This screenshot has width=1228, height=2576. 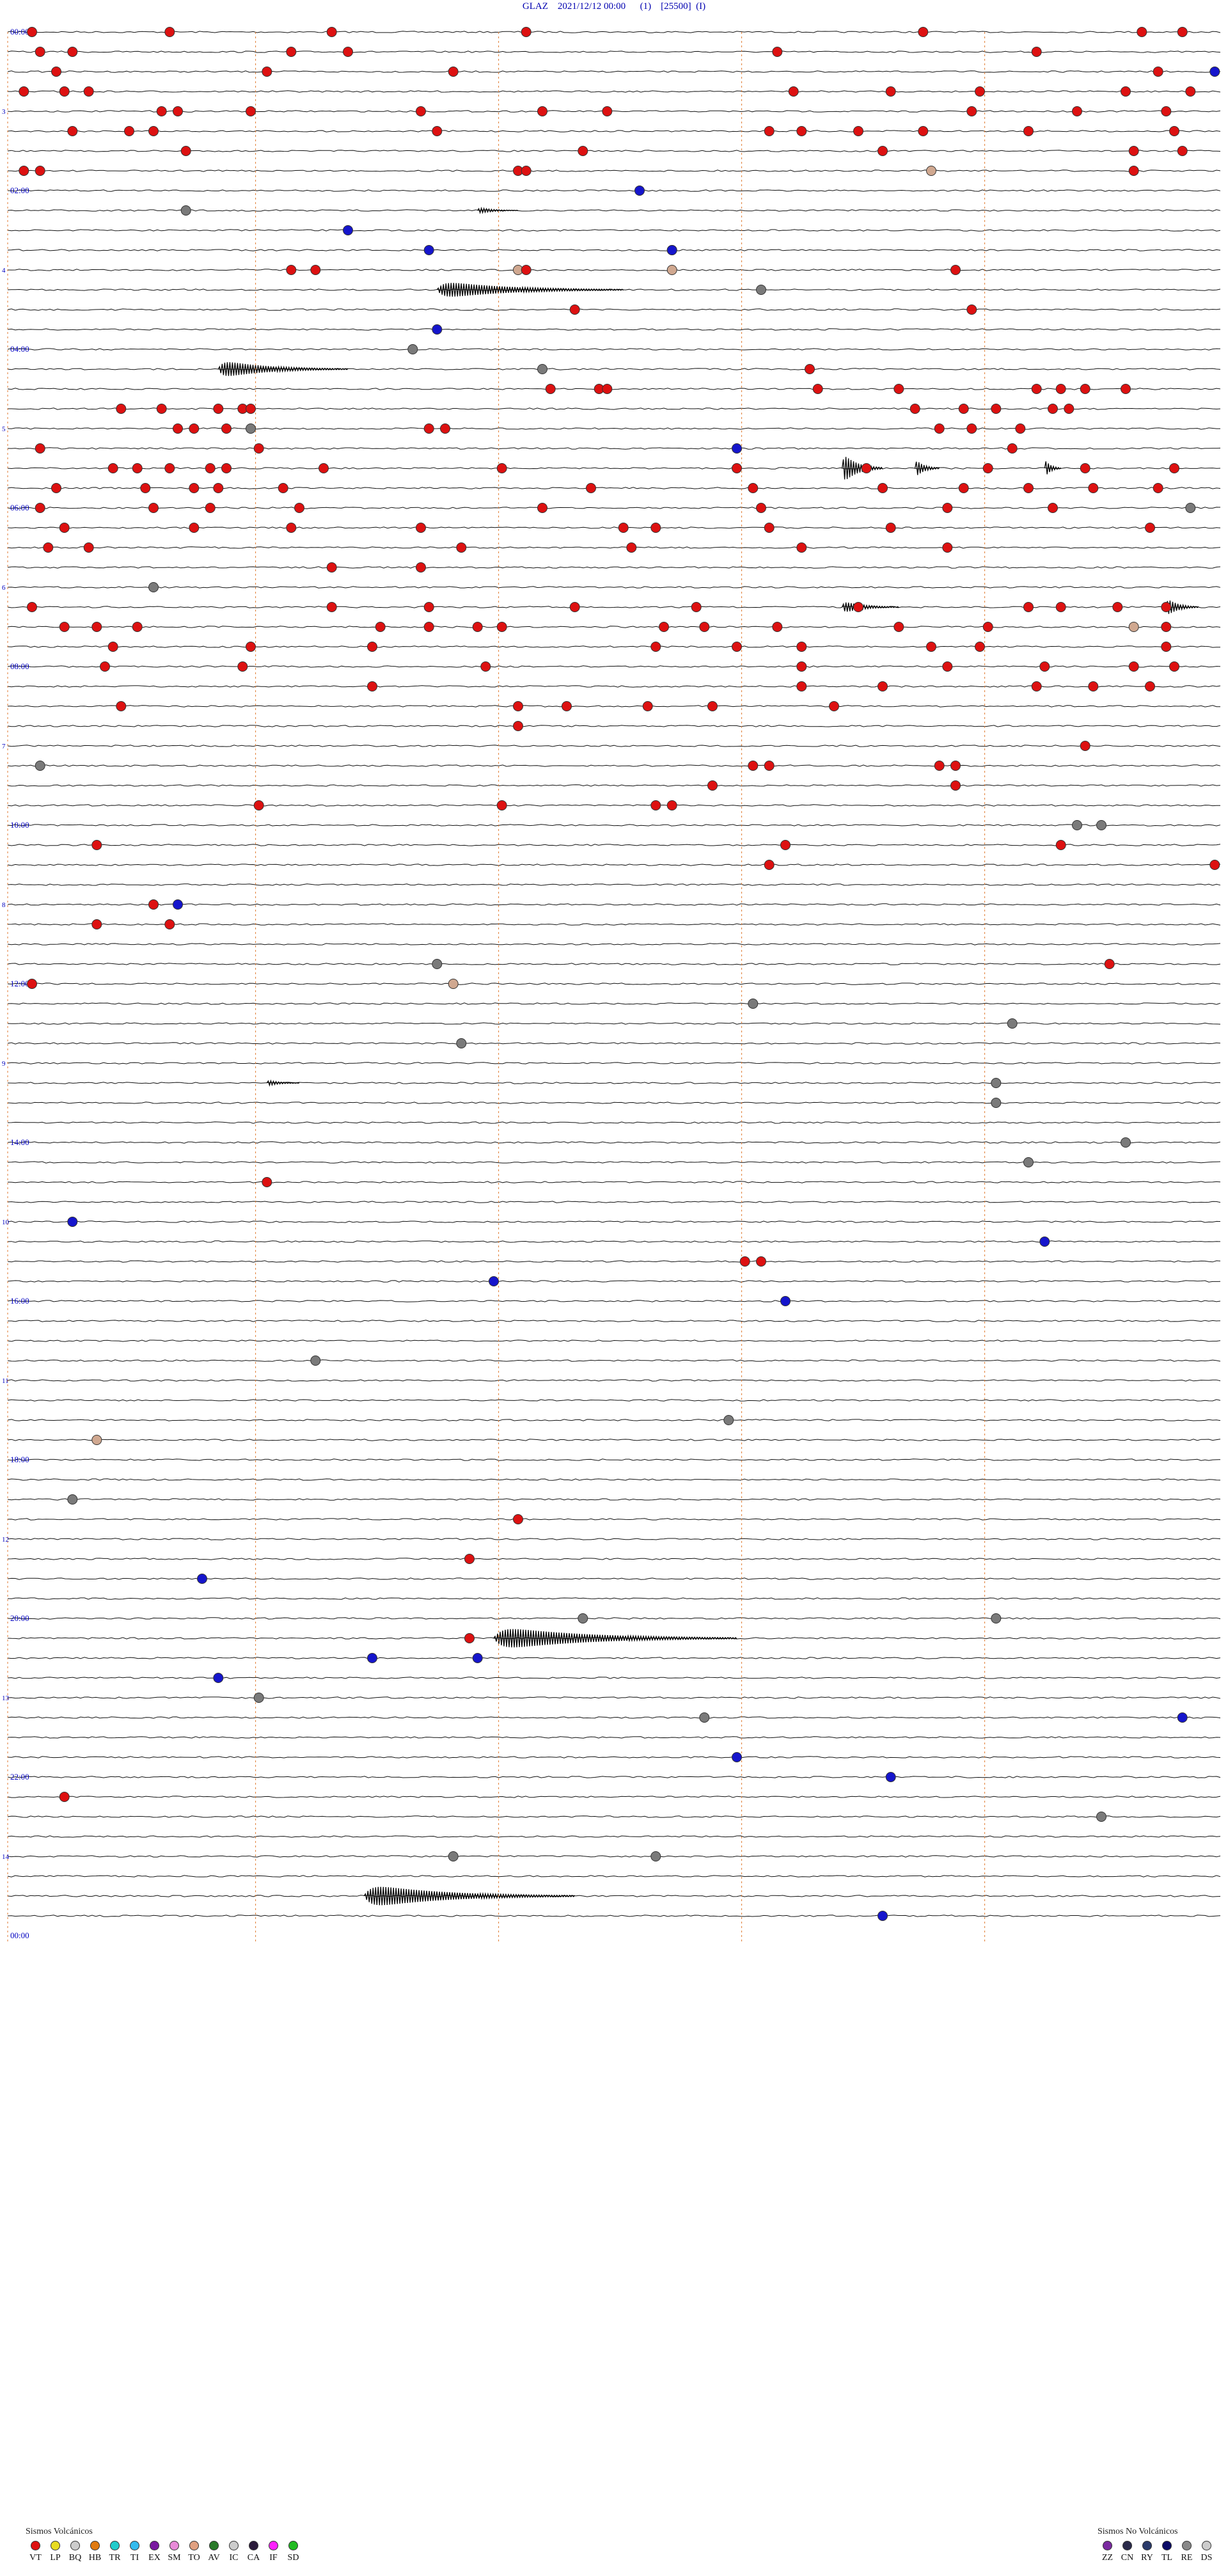 What do you see at coordinates (1187, 2558) in the screenshot?
I see `legend-label: RE` at bounding box center [1187, 2558].